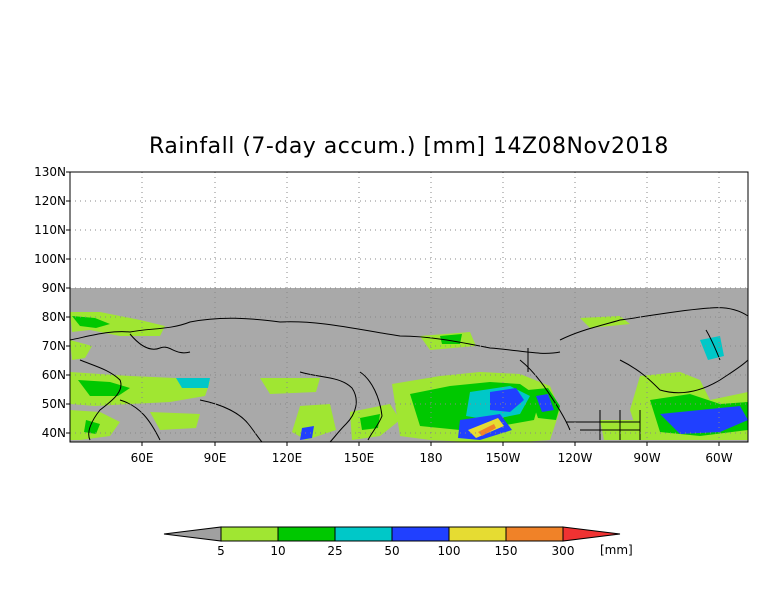  I want to click on colorbar-label: 25, so click(335, 551).